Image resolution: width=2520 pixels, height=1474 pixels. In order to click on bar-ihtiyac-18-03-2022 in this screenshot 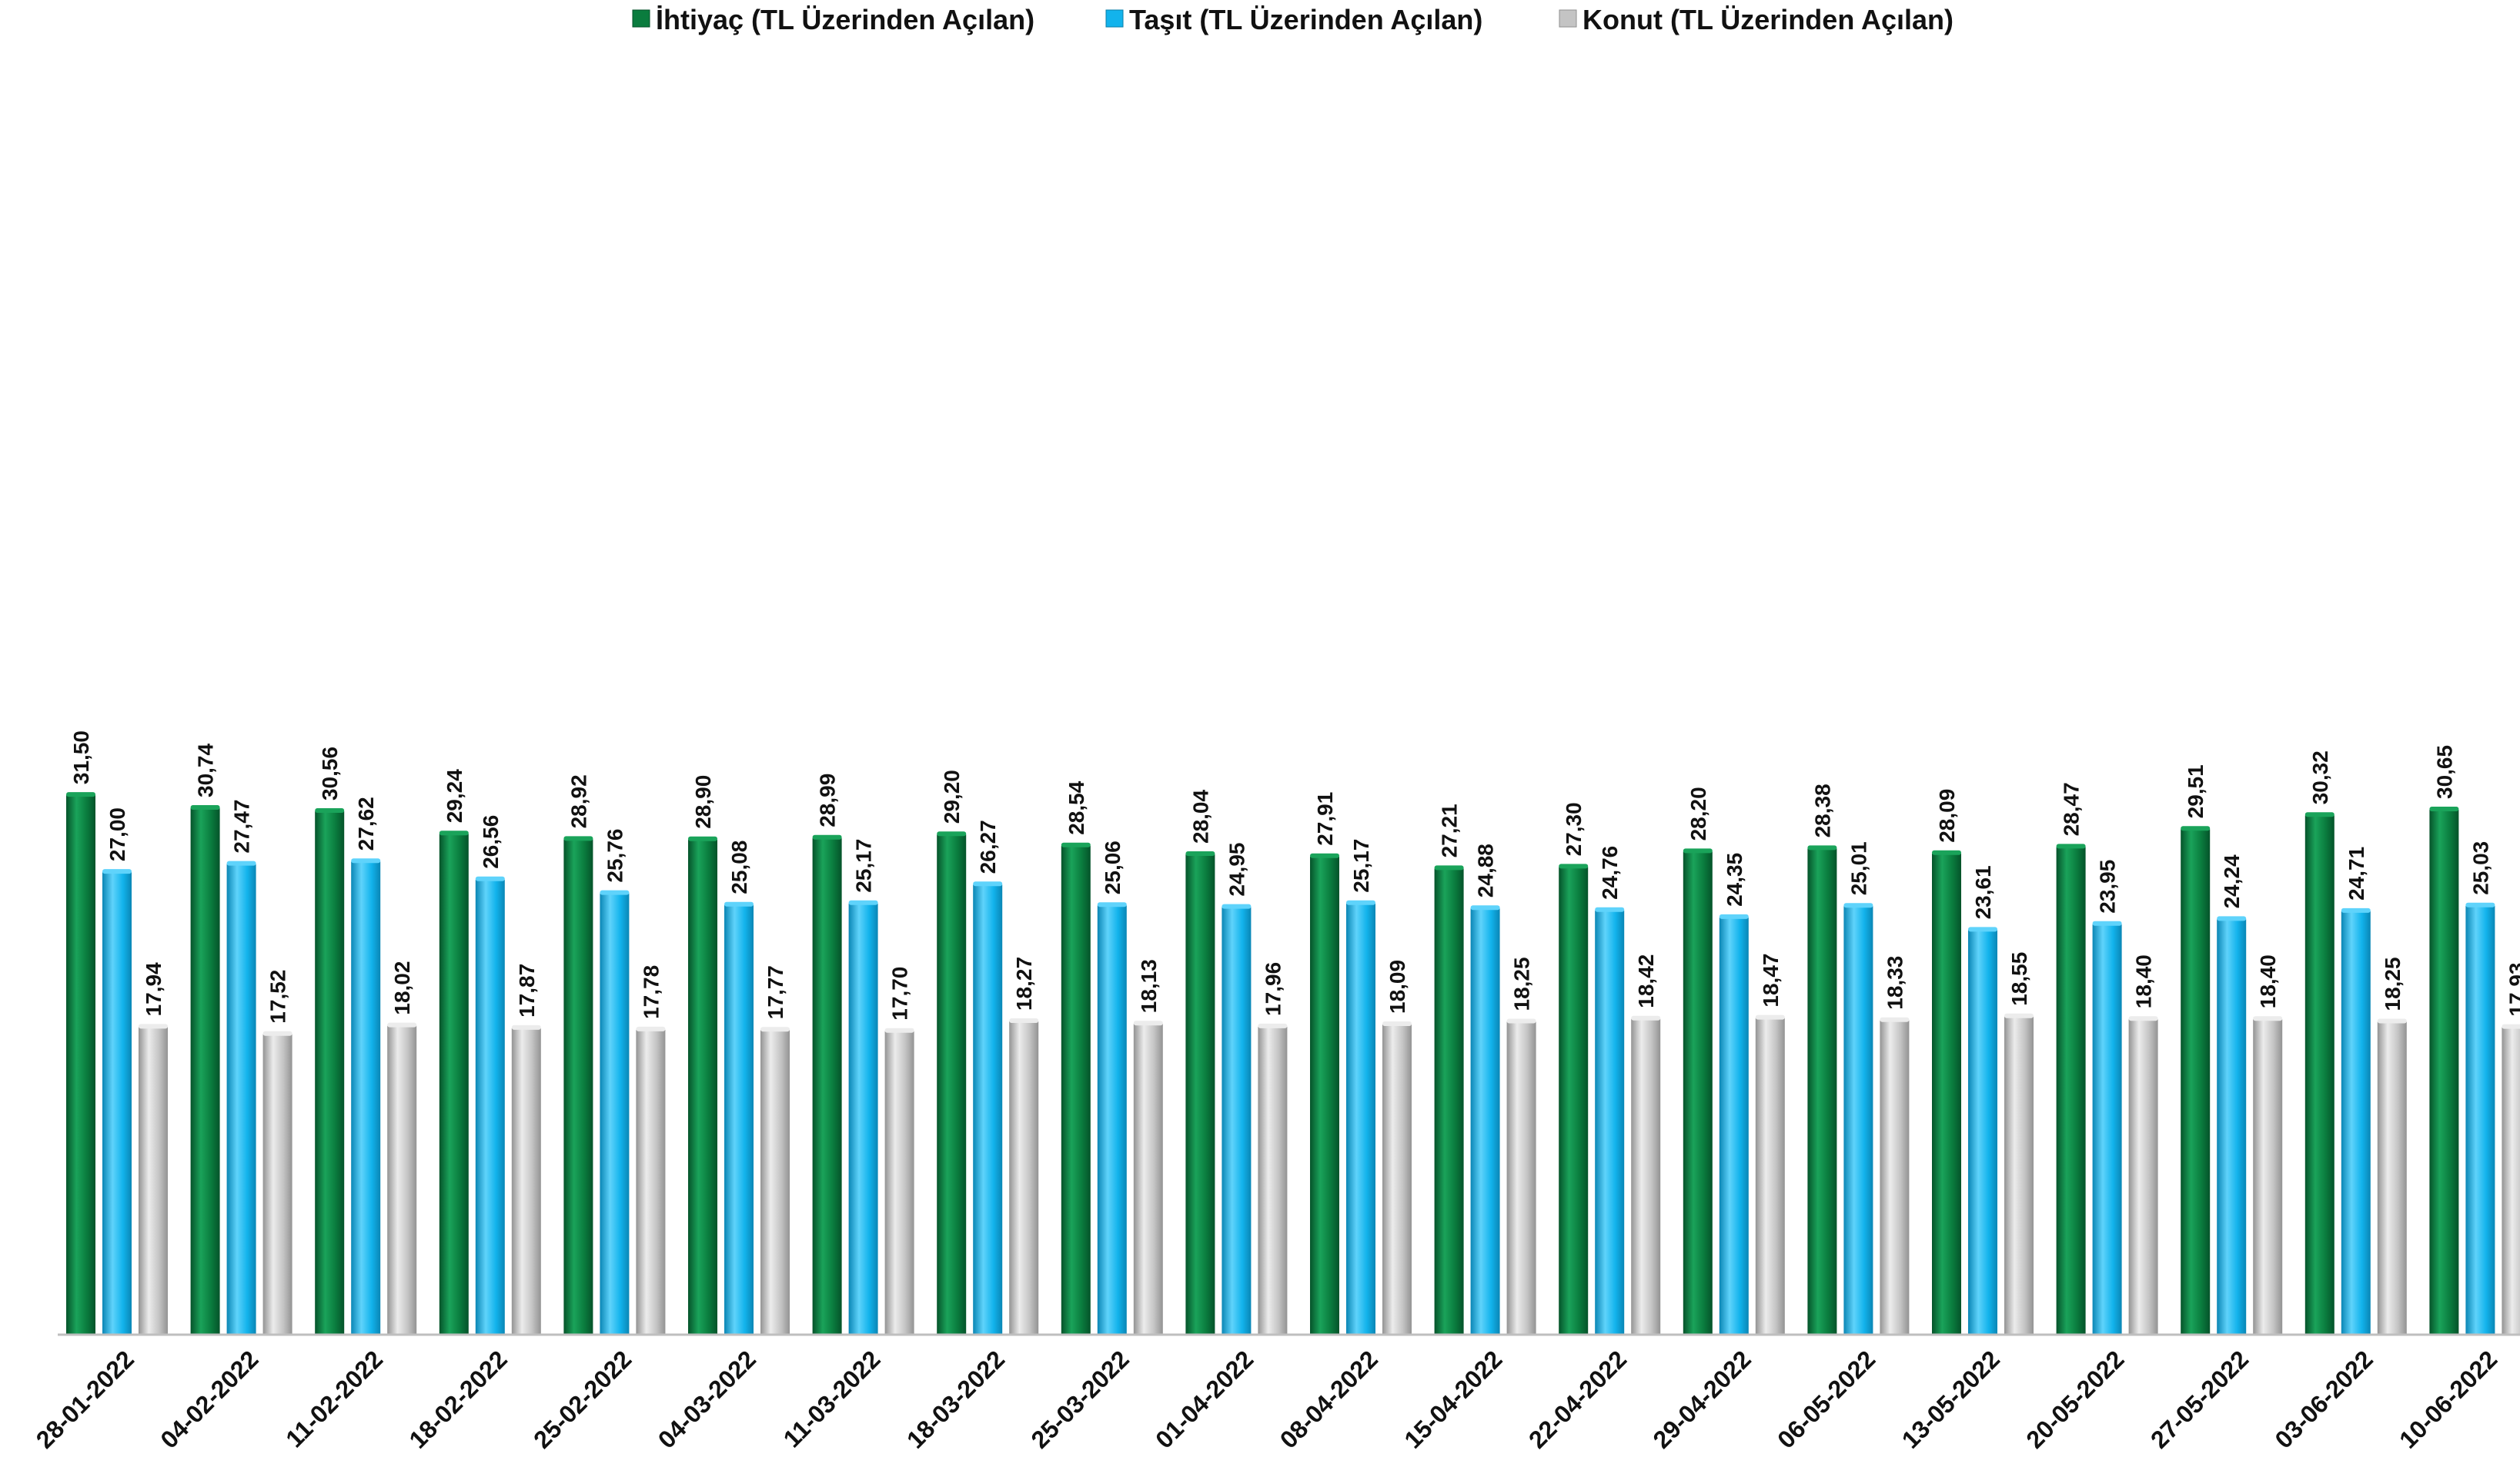, I will do `click(952, 1084)`.